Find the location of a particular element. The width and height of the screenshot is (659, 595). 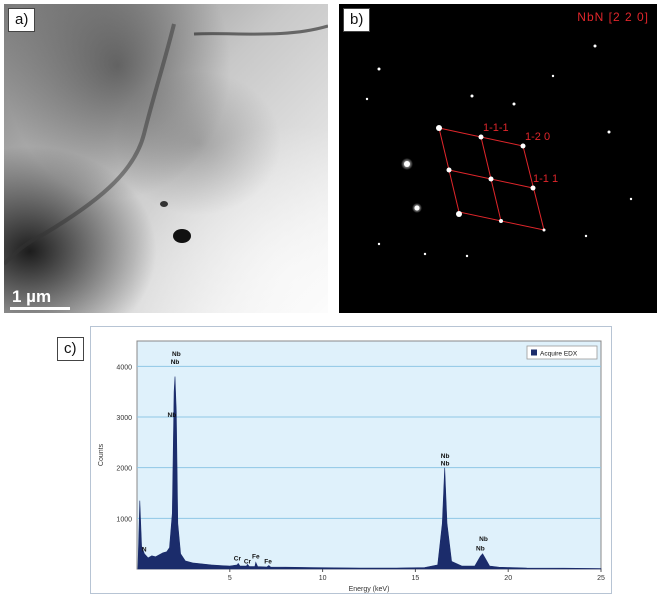

spot-label: 1-1 1 is located at coordinates (545, 179).